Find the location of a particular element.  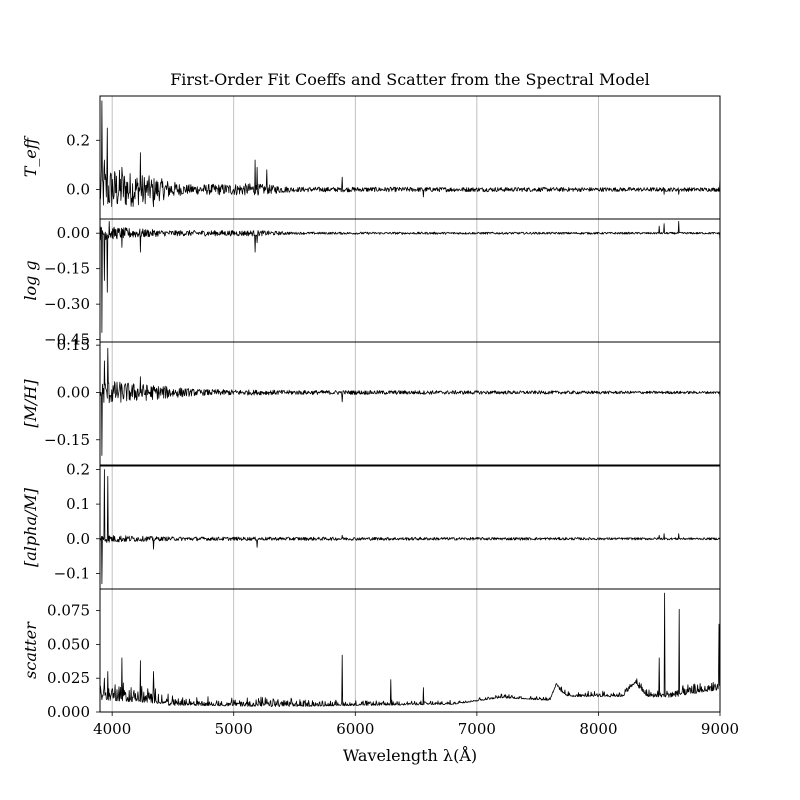

y-tick-label: 0.15 is located at coordinates (73, 345).